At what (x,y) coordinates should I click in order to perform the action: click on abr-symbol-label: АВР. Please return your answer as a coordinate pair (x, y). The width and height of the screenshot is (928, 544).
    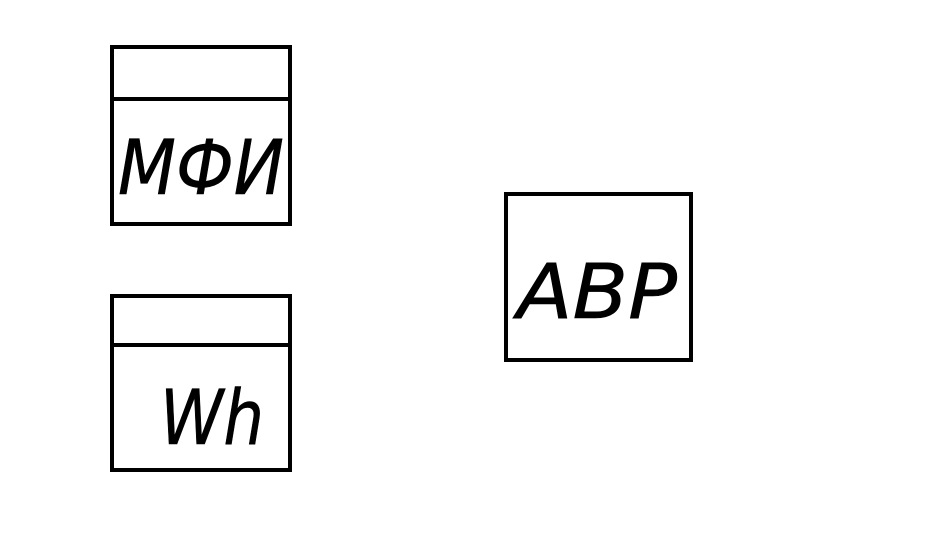
    Looking at the image, I should click on (595, 291).